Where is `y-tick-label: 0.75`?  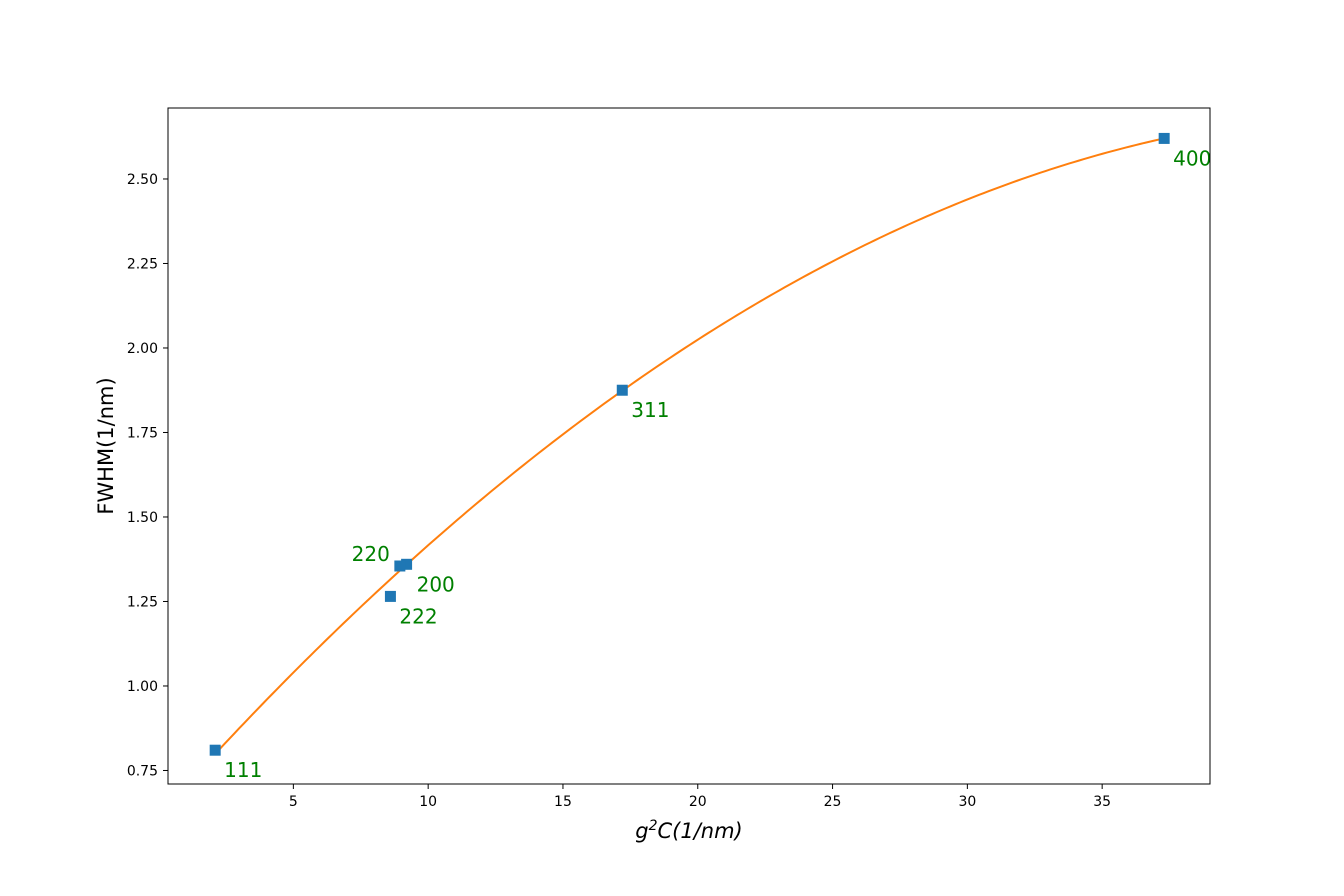 y-tick-label: 0.75 is located at coordinates (142, 771).